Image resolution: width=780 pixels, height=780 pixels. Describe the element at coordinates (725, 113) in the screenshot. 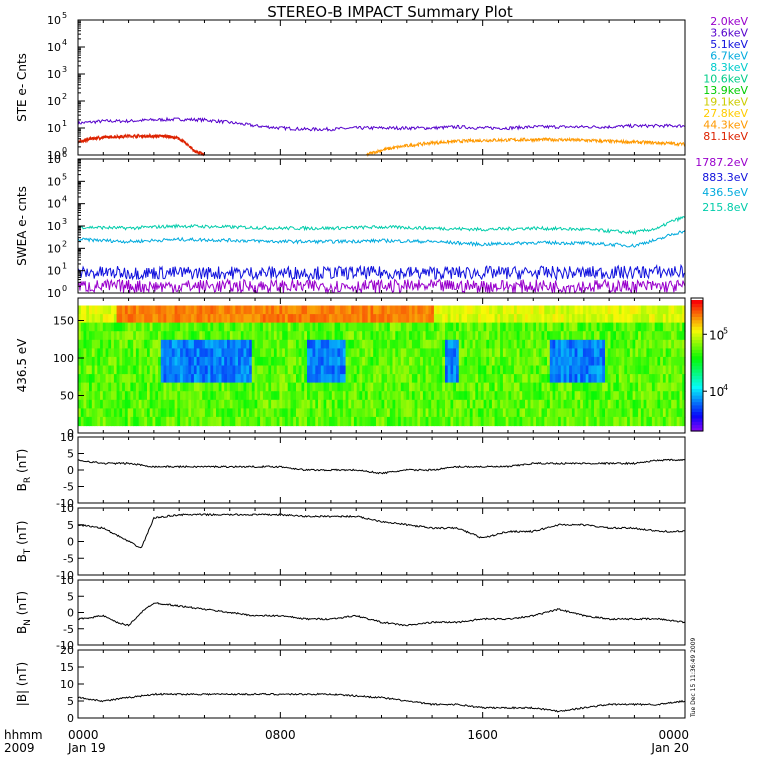

I see `legend-item: 27.8keV` at that location.